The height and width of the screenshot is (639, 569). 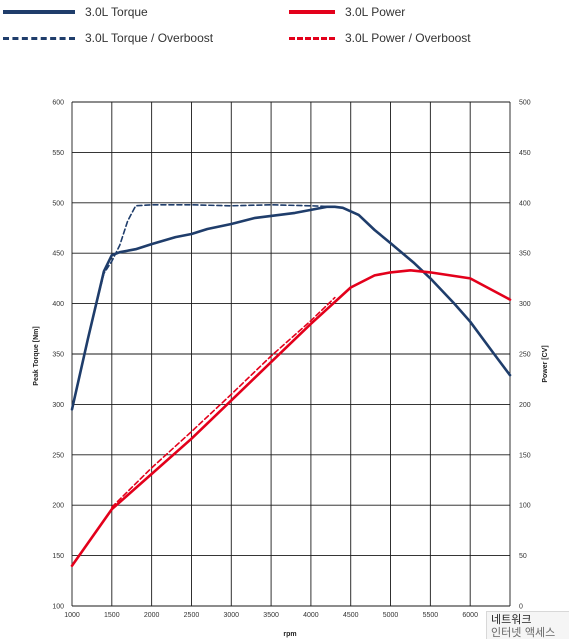 I want to click on y-tick-label: 500, so click(x=58, y=203).